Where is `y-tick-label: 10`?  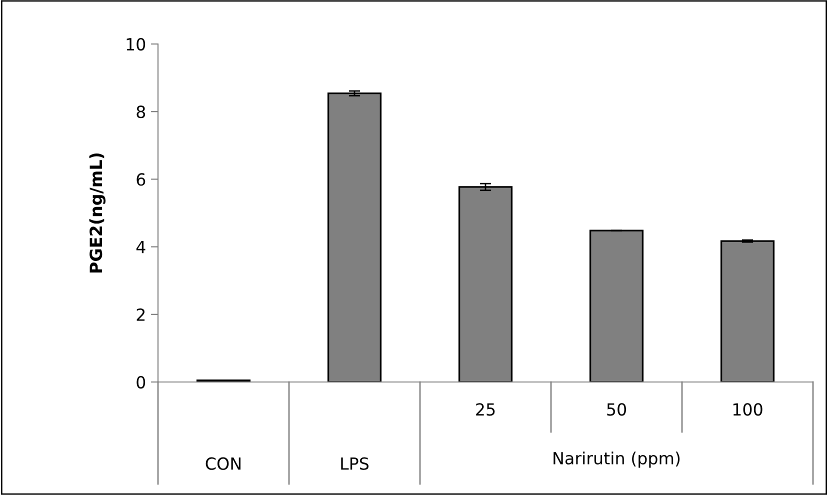 y-tick-label: 10 is located at coordinates (136, 44).